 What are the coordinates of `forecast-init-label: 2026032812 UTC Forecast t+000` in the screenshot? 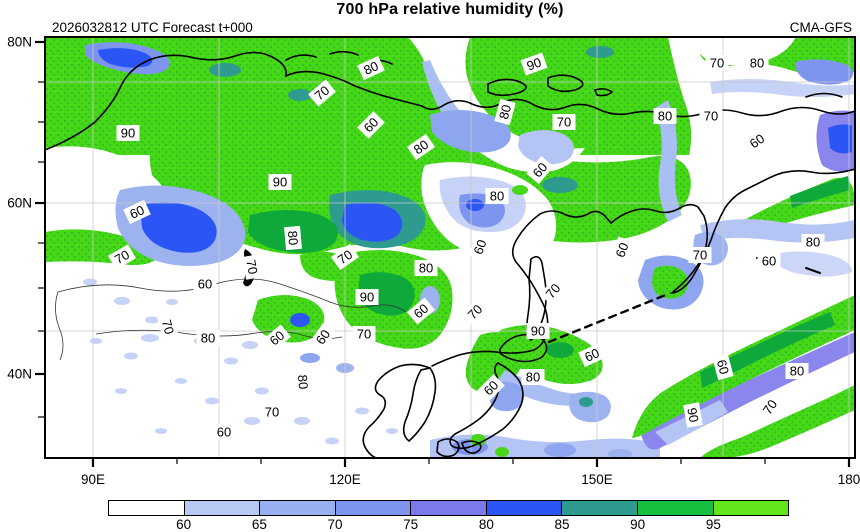 It's located at (152, 27).